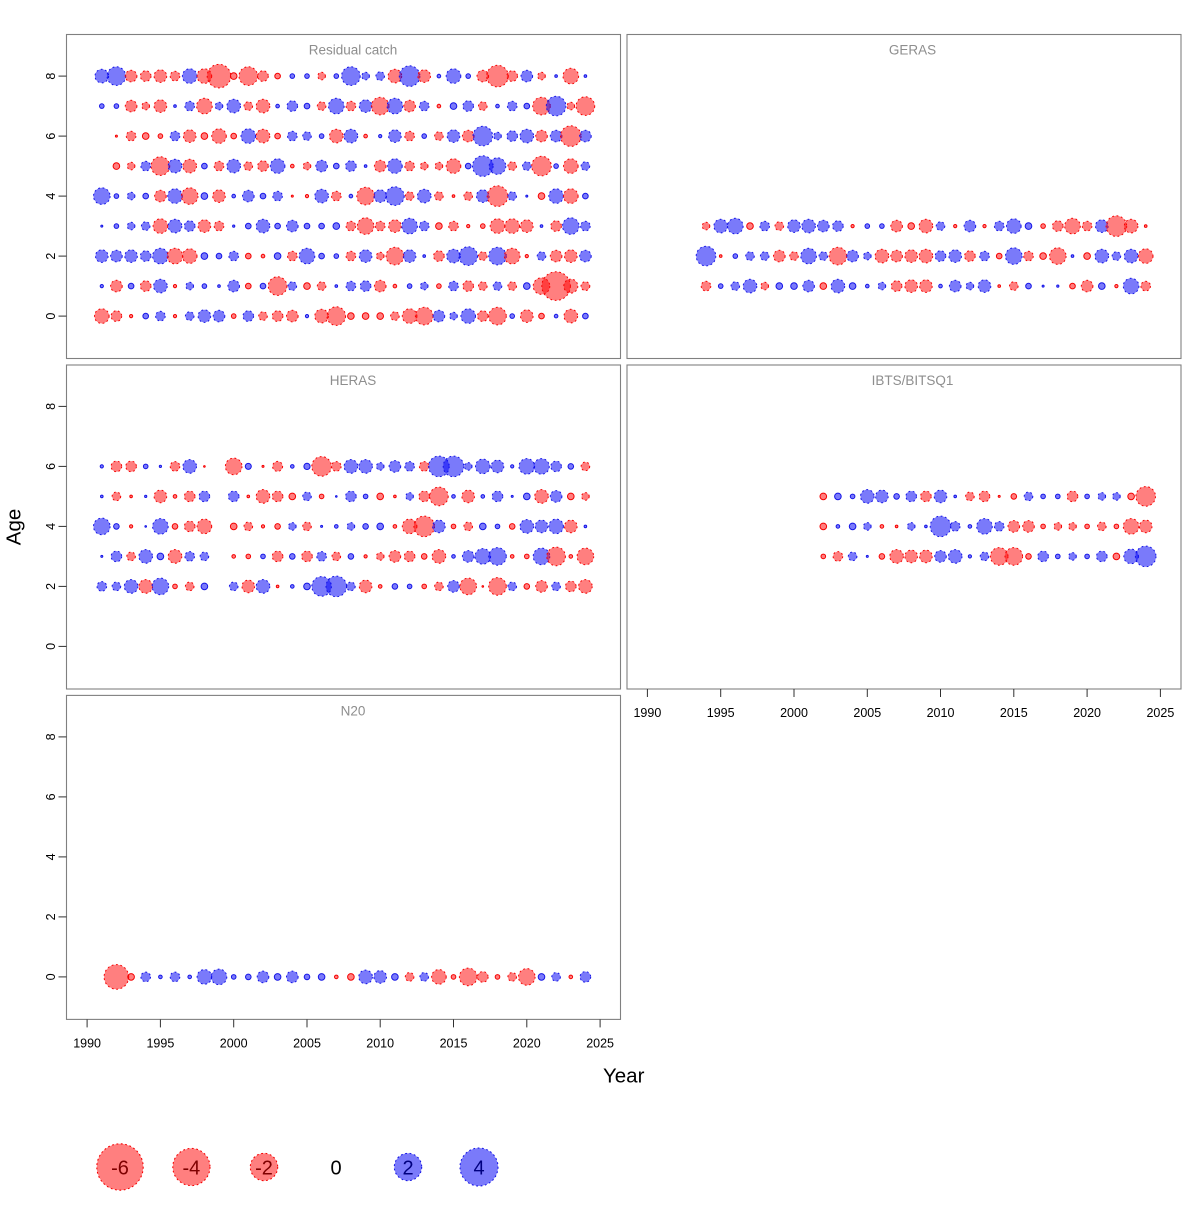 This screenshot has height=1205, width=1200. Describe the element at coordinates (353, 710) in the screenshot. I see `svg-text: N20` at that location.